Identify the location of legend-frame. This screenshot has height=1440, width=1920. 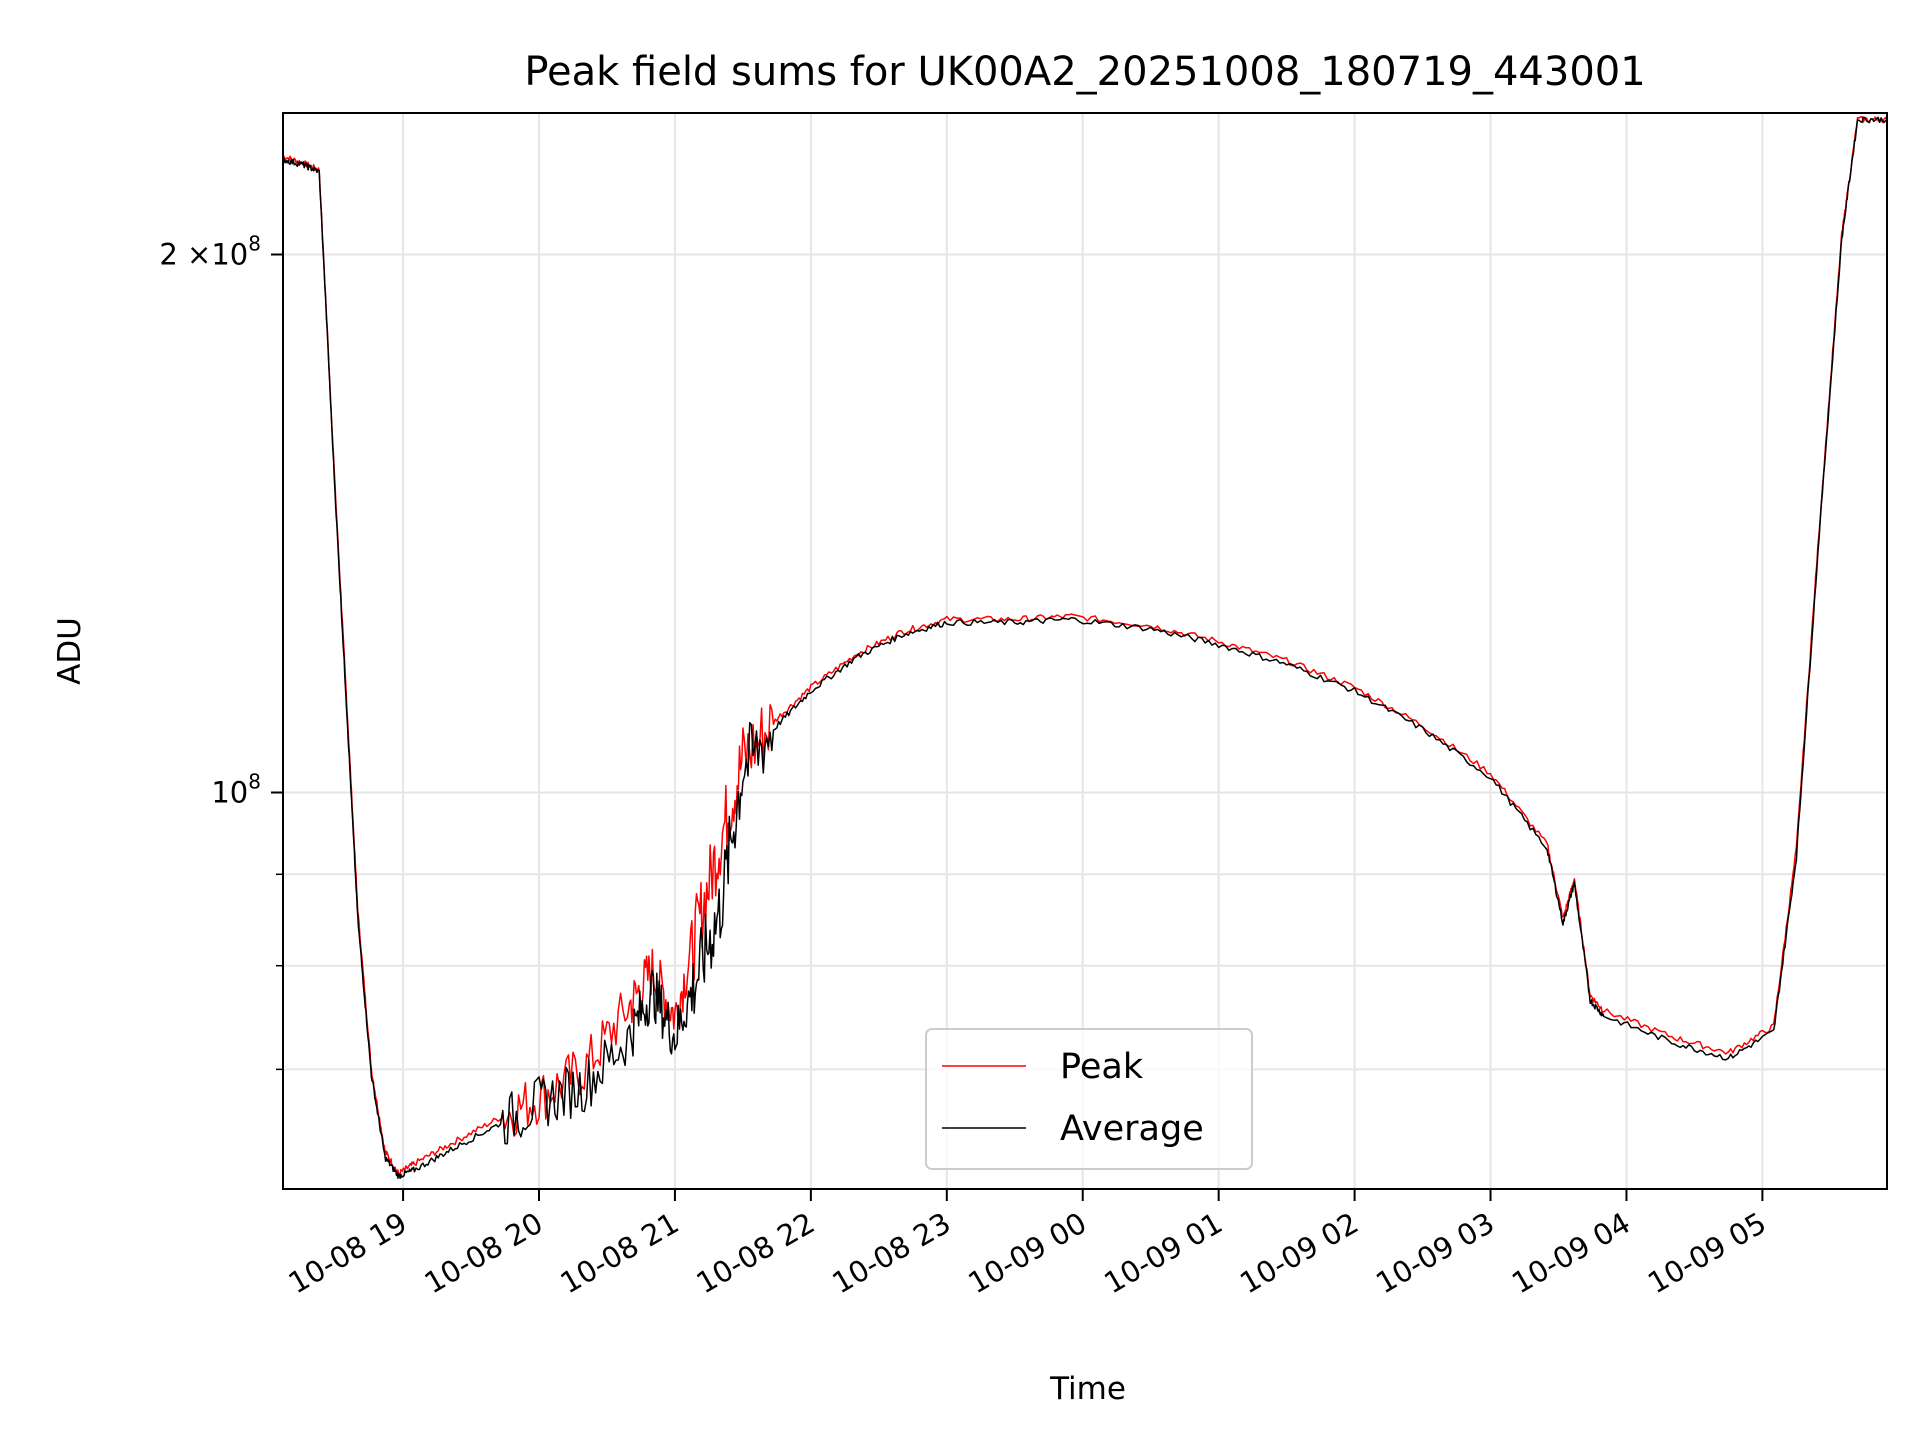
(1089, 1099).